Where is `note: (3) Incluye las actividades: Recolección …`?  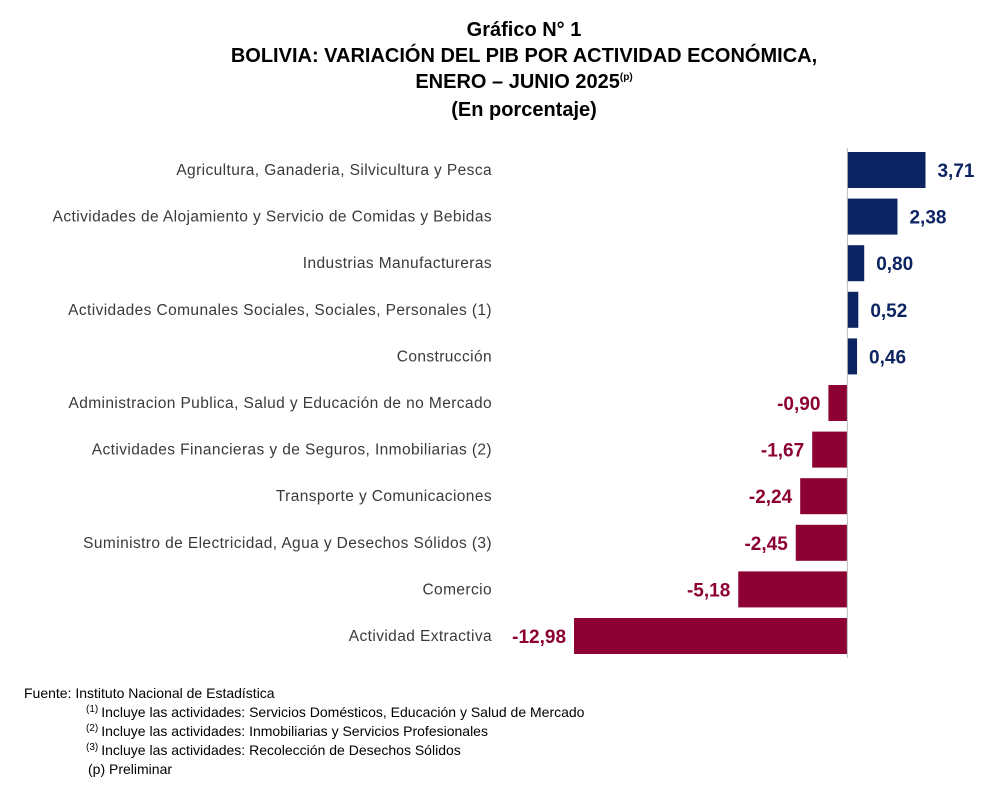 note: (3) Incluye las actividades: Recolección … is located at coordinates (273, 750).